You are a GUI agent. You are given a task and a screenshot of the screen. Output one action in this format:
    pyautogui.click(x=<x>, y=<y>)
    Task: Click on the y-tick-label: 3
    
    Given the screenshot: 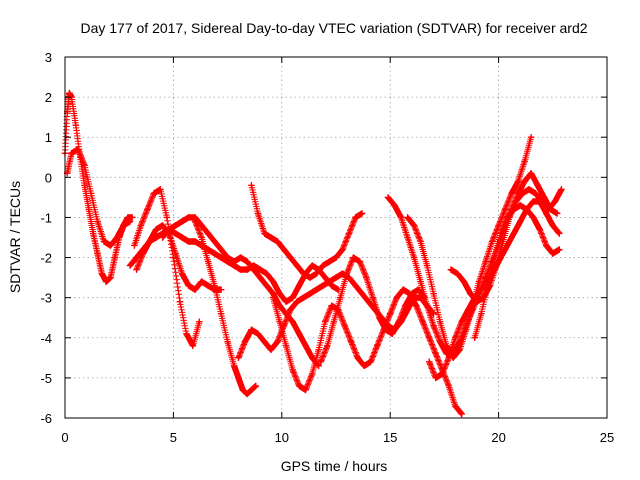 What is the action you would take?
    pyautogui.click(x=48, y=57)
    